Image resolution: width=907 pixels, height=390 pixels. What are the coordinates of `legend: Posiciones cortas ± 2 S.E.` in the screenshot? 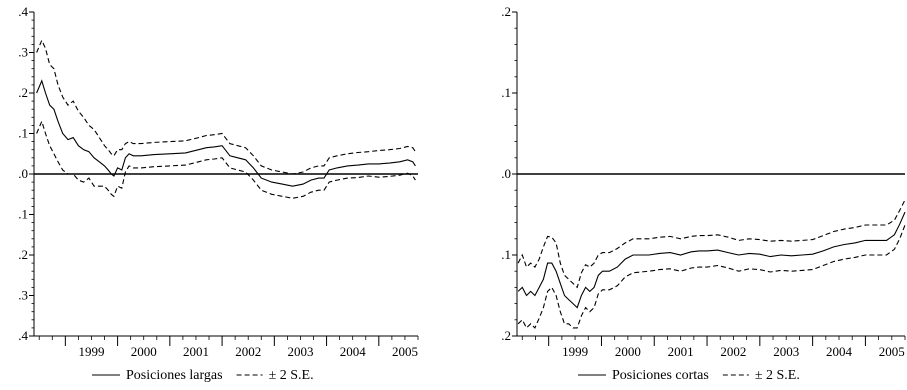 It's located at (689, 375).